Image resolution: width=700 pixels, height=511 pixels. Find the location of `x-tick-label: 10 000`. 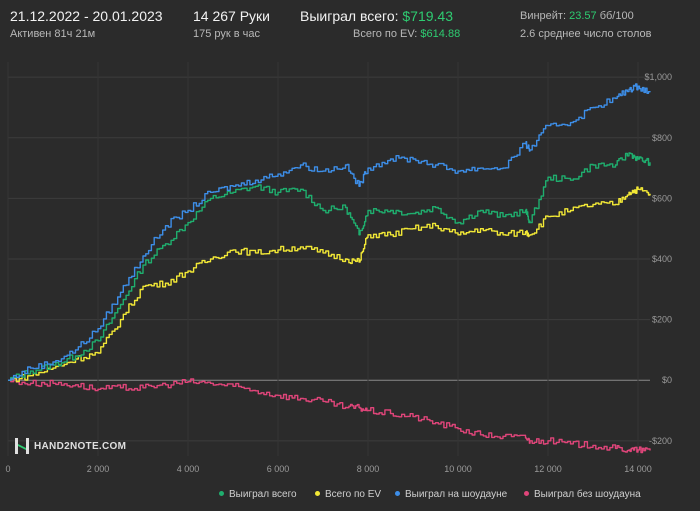

x-tick-label: 10 000 is located at coordinates (458, 469).